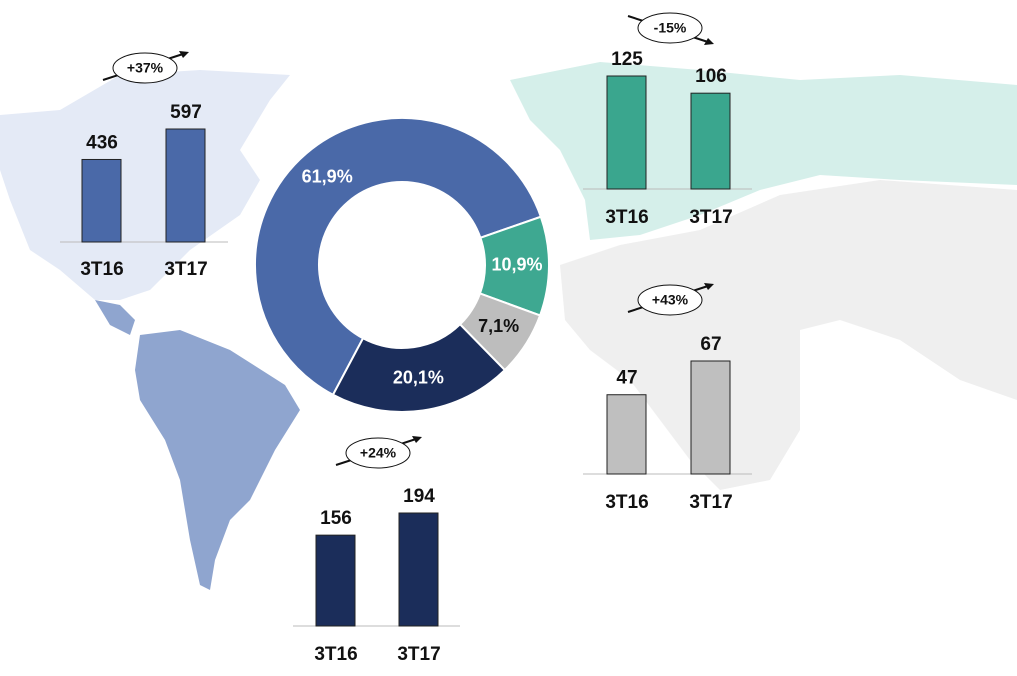 This screenshot has width=1017, height=676. I want to click on bar-value-label: 156, so click(336, 518).